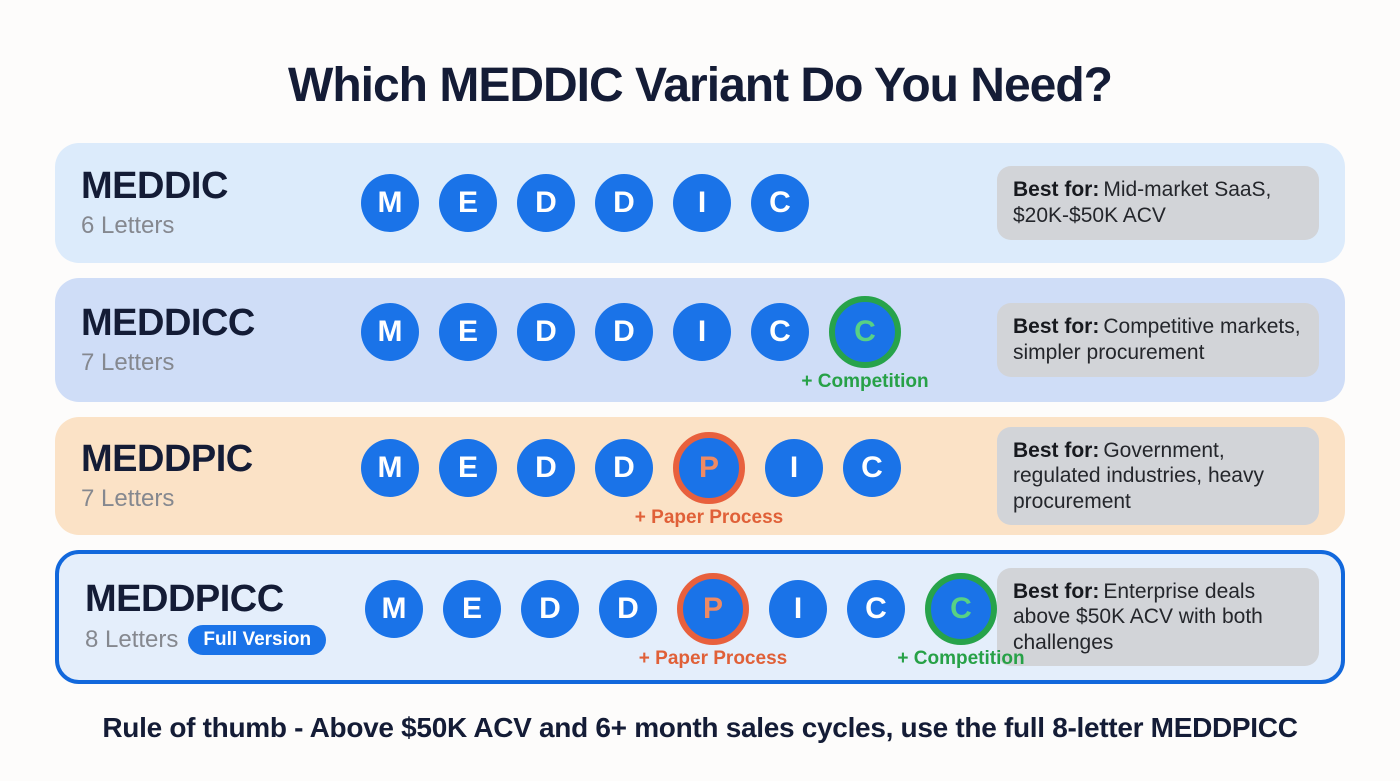  What do you see at coordinates (132, 639) in the screenshot?
I see `letter-count: 8 Letters` at bounding box center [132, 639].